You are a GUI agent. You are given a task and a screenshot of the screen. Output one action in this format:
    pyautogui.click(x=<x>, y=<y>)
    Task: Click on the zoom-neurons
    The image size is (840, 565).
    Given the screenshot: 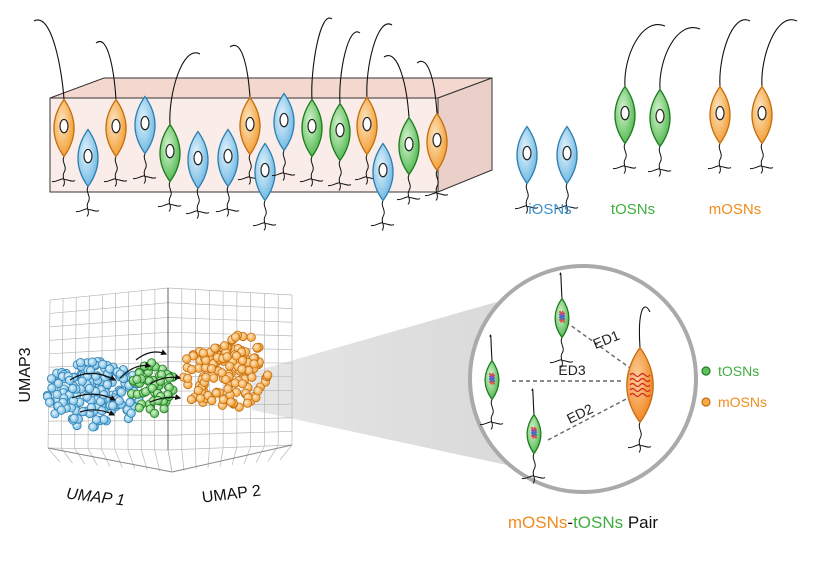 What is the action you would take?
    pyautogui.click(x=566, y=378)
    